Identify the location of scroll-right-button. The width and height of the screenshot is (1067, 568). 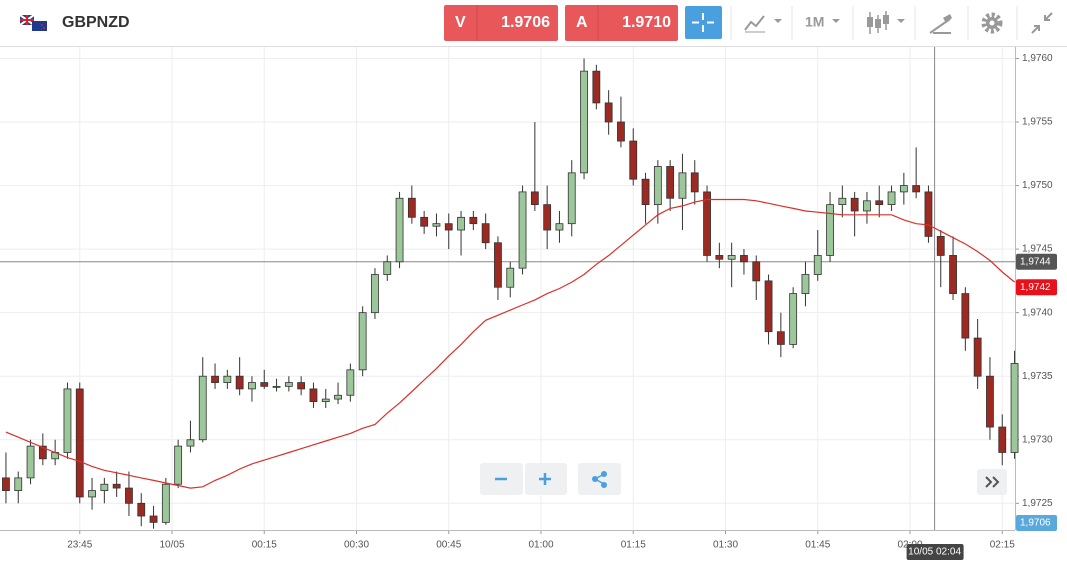
(992, 482).